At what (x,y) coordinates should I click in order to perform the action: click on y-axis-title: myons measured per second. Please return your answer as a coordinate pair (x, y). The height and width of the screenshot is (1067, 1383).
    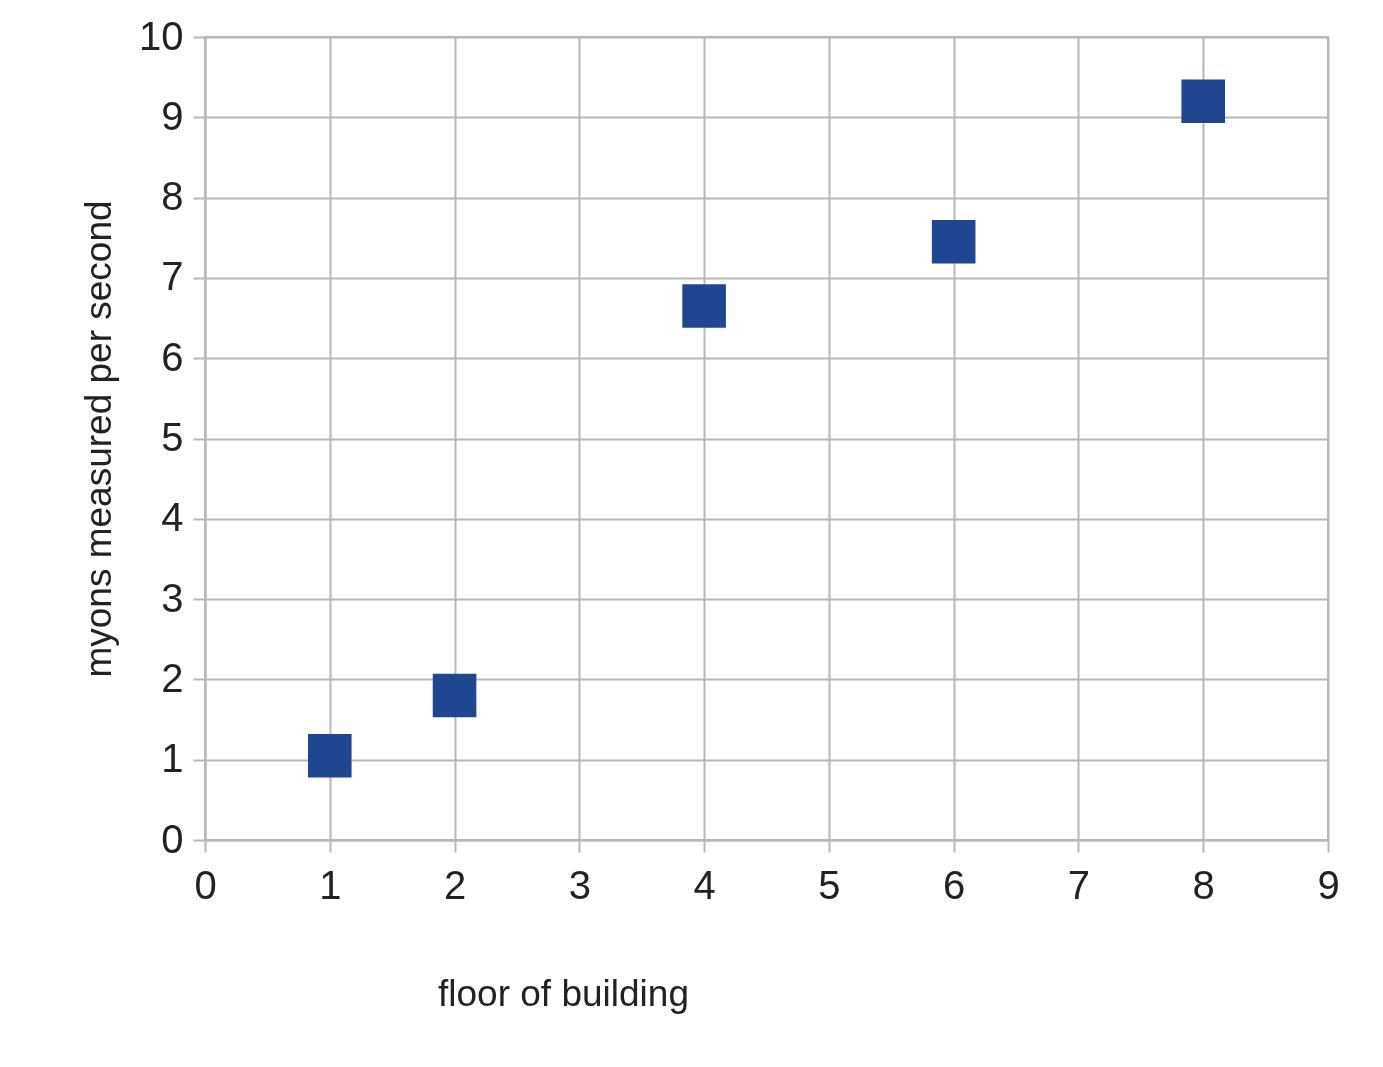
    Looking at the image, I should click on (99, 439).